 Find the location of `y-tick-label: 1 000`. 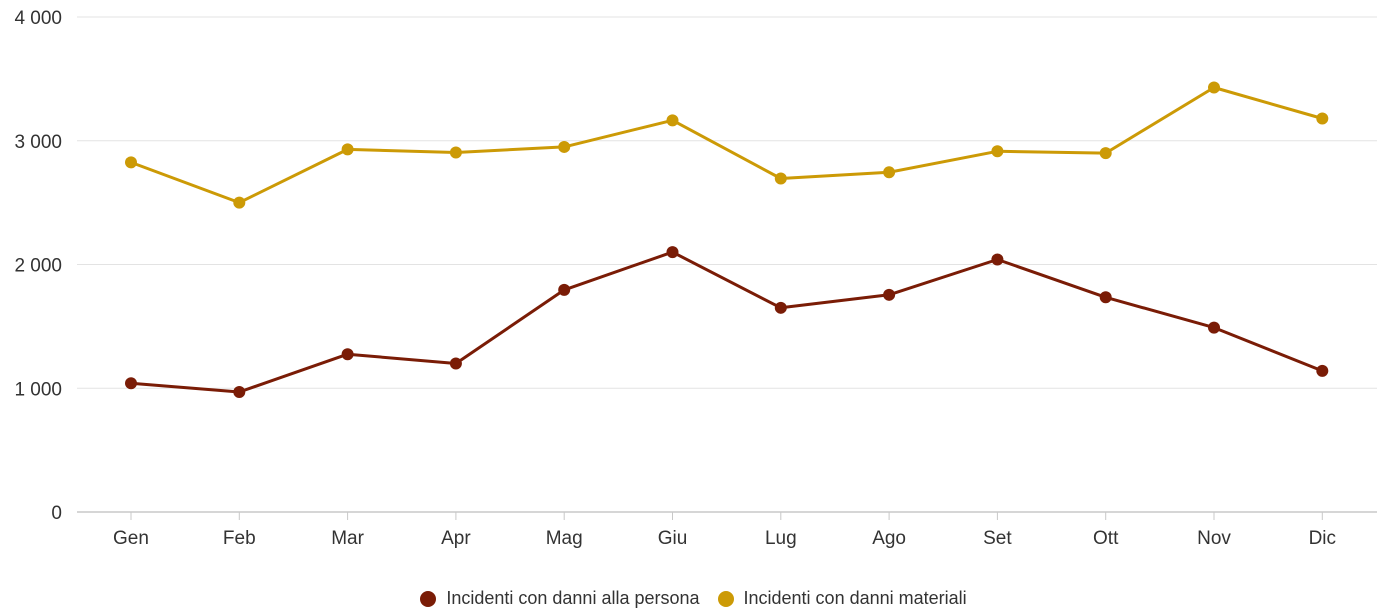

y-tick-label: 1 000 is located at coordinates (38, 389).